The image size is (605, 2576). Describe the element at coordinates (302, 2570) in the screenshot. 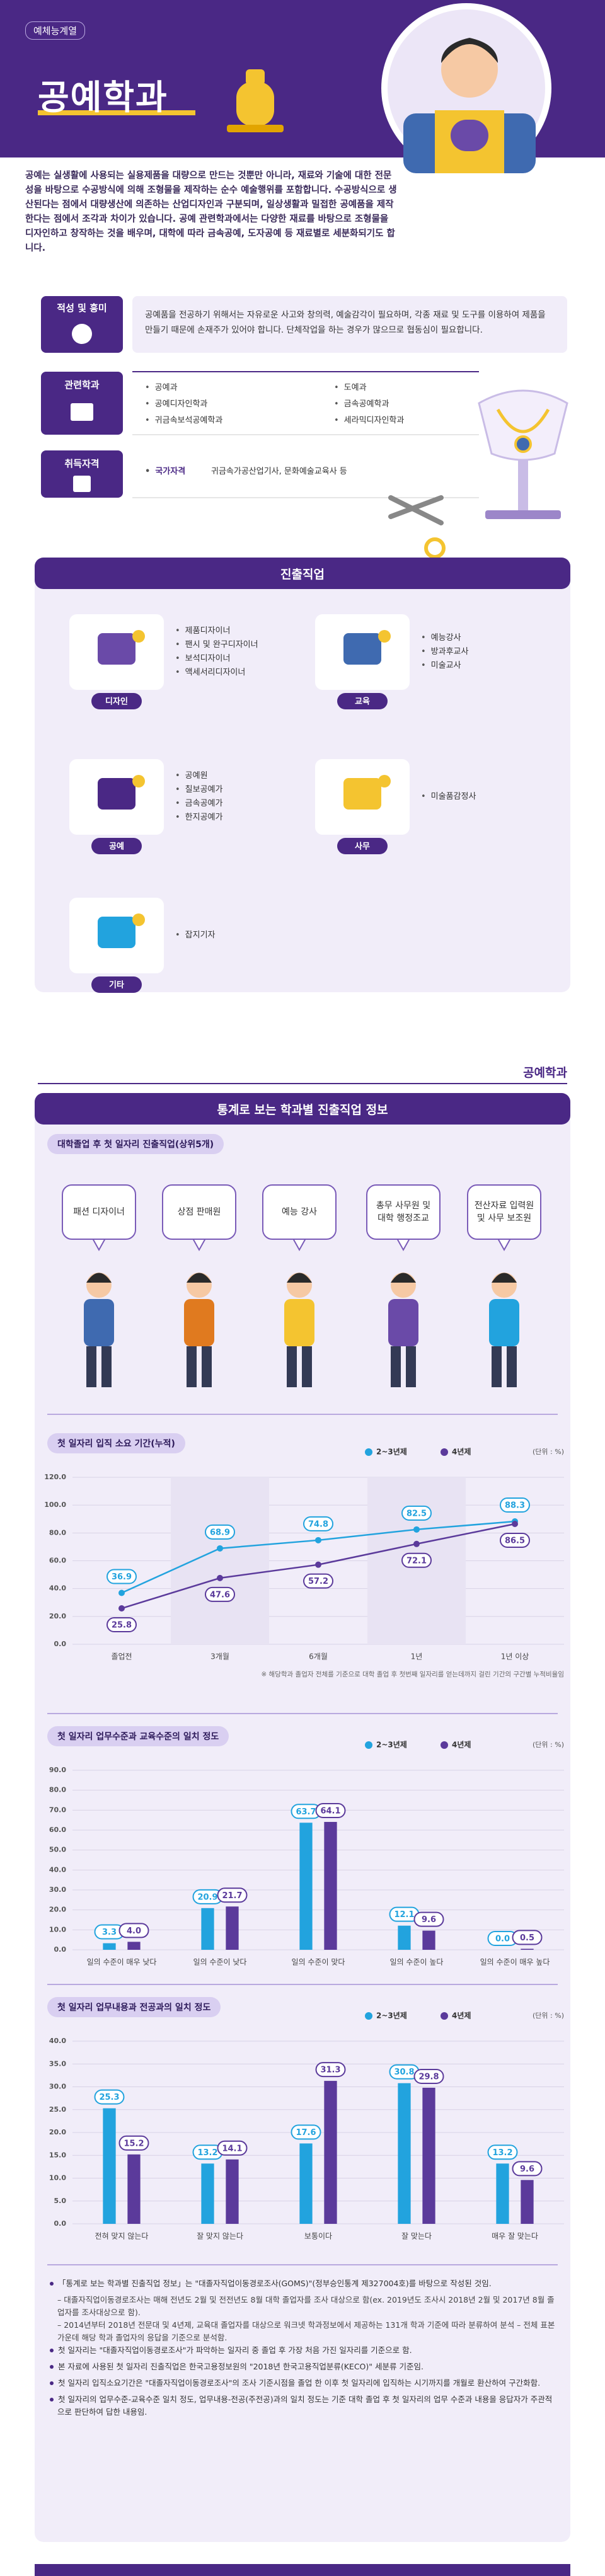

I see `footer-band` at that location.